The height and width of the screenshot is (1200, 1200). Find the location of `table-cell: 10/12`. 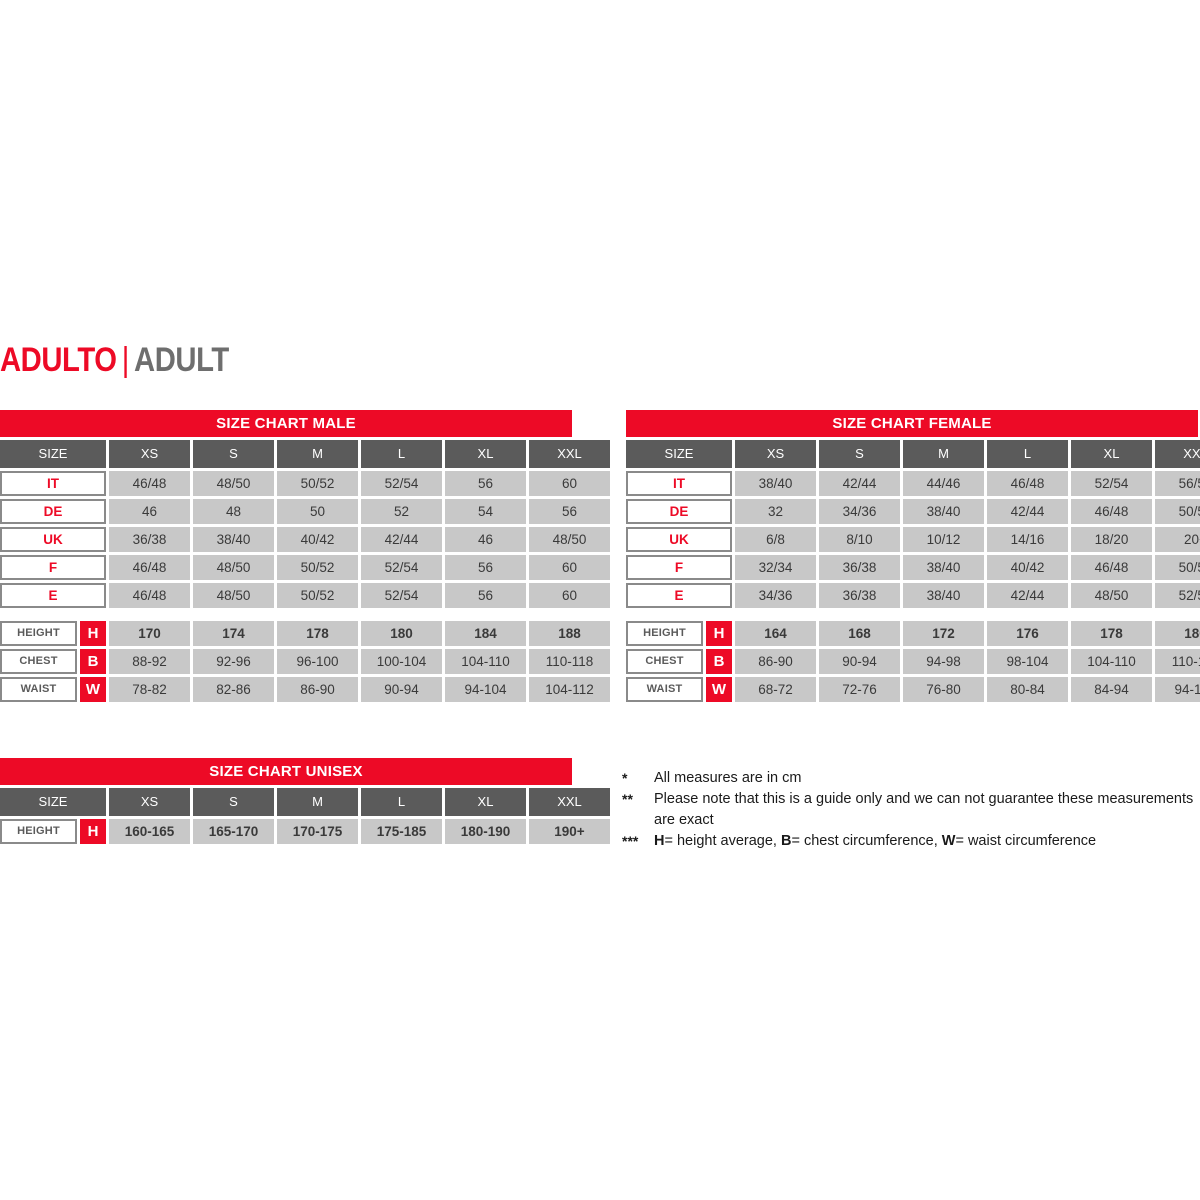

table-cell: 10/12 is located at coordinates (943, 539).